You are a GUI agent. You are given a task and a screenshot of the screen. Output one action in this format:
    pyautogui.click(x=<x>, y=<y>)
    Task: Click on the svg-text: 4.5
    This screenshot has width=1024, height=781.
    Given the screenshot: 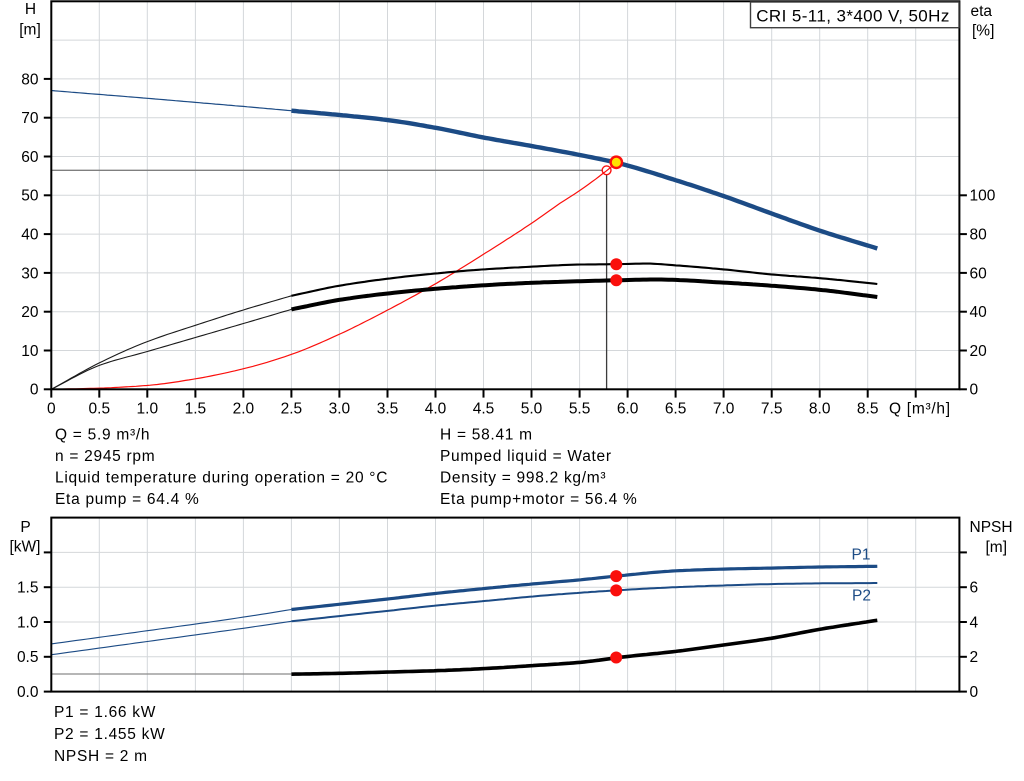 What is the action you would take?
    pyautogui.click(x=484, y=409)
    